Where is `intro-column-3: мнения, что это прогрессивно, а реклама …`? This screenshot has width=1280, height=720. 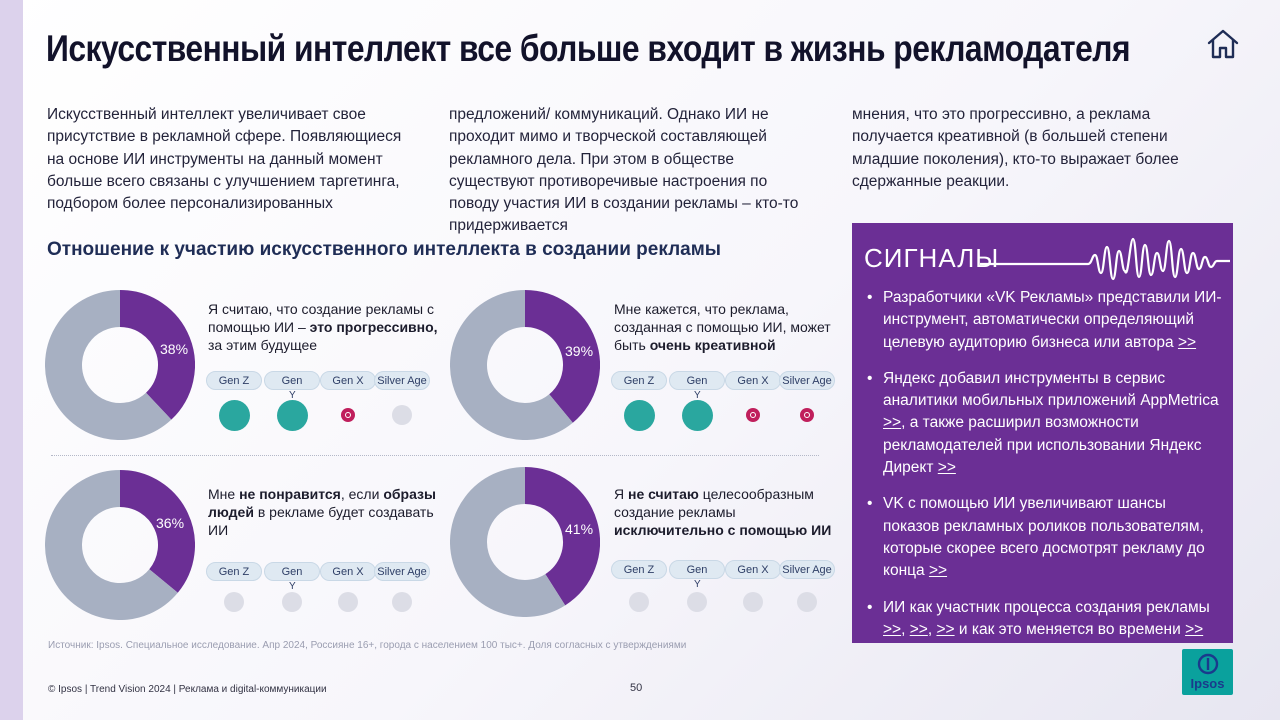
intro-column-3: мнения, что это прогрессивно, а реклама … is located at coordinates (1015, 148).